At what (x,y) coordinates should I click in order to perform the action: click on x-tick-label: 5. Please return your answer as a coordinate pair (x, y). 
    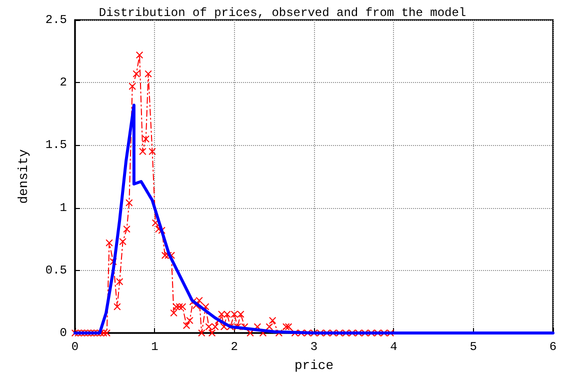
    Looking at the image, I should click on (473, 347).